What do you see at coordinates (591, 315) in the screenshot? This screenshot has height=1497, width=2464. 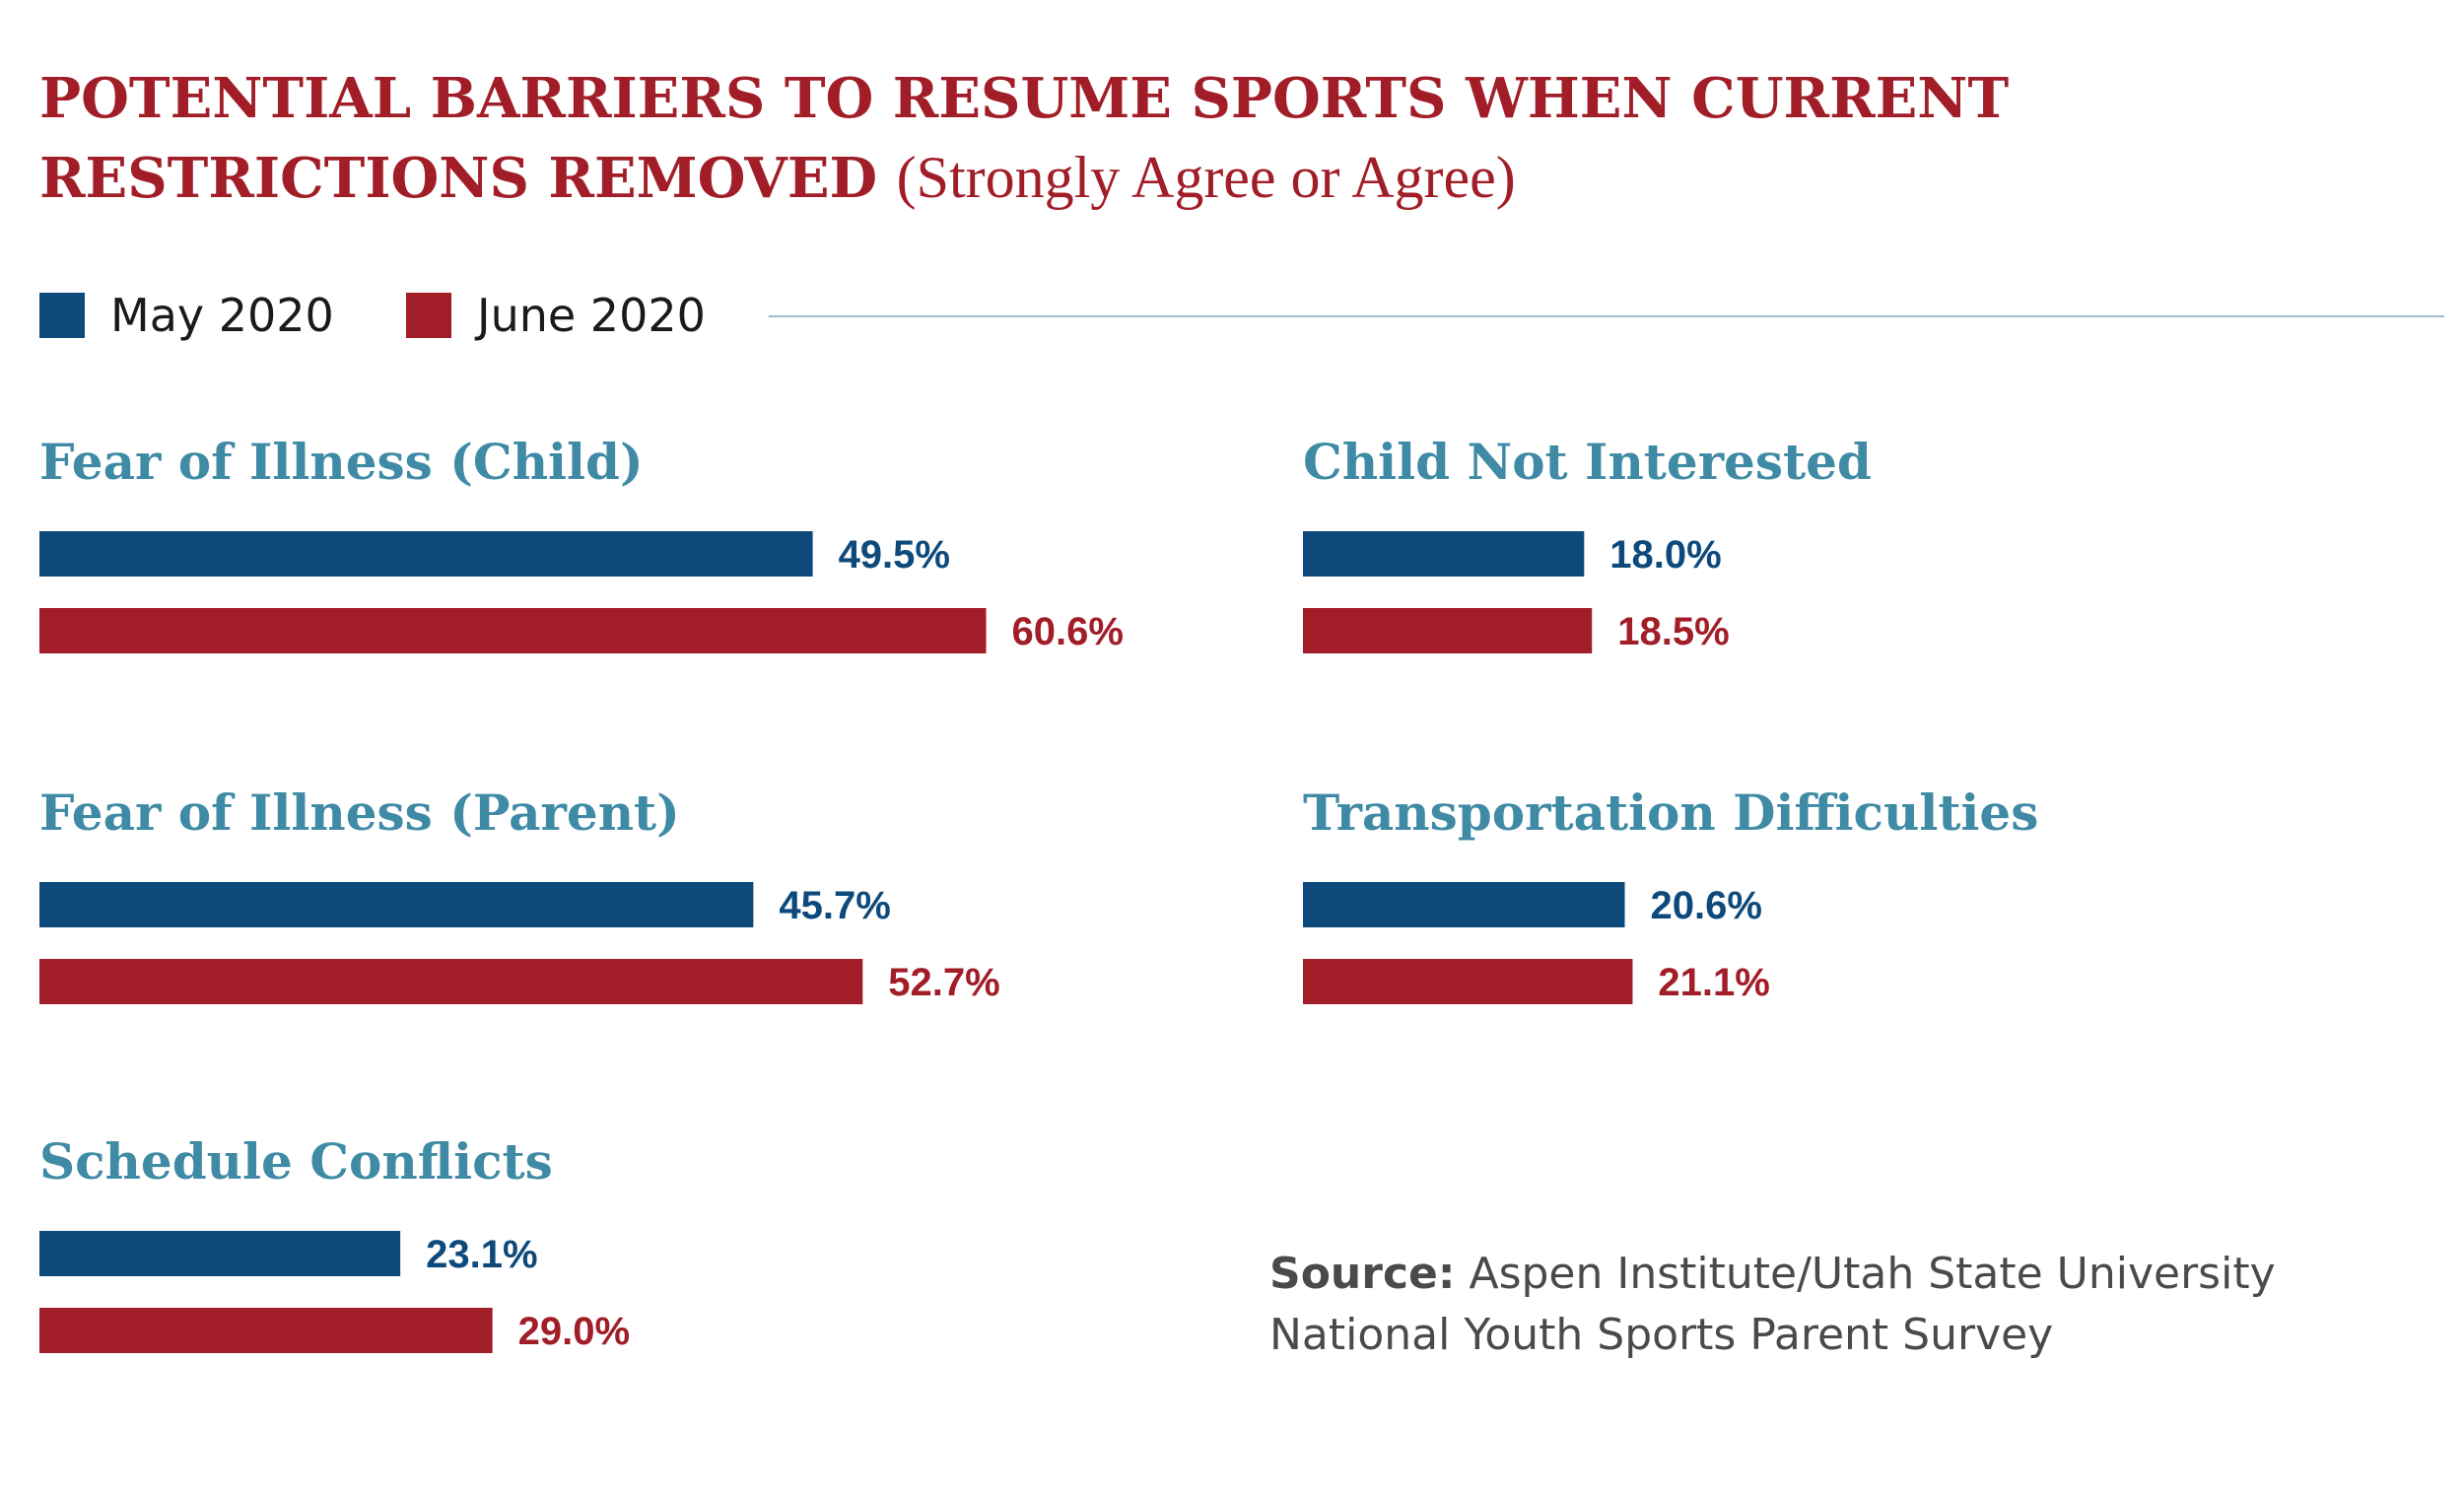 I see `legend-label-june: June 2020` at bounding box center [591, 315].